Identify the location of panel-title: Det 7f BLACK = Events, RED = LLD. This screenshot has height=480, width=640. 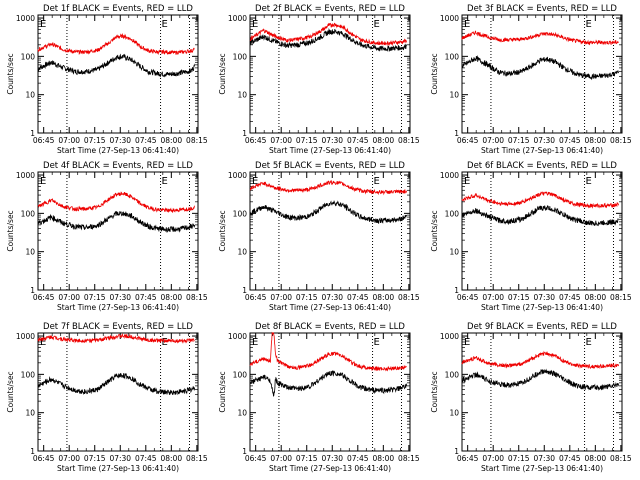
(118, 327).